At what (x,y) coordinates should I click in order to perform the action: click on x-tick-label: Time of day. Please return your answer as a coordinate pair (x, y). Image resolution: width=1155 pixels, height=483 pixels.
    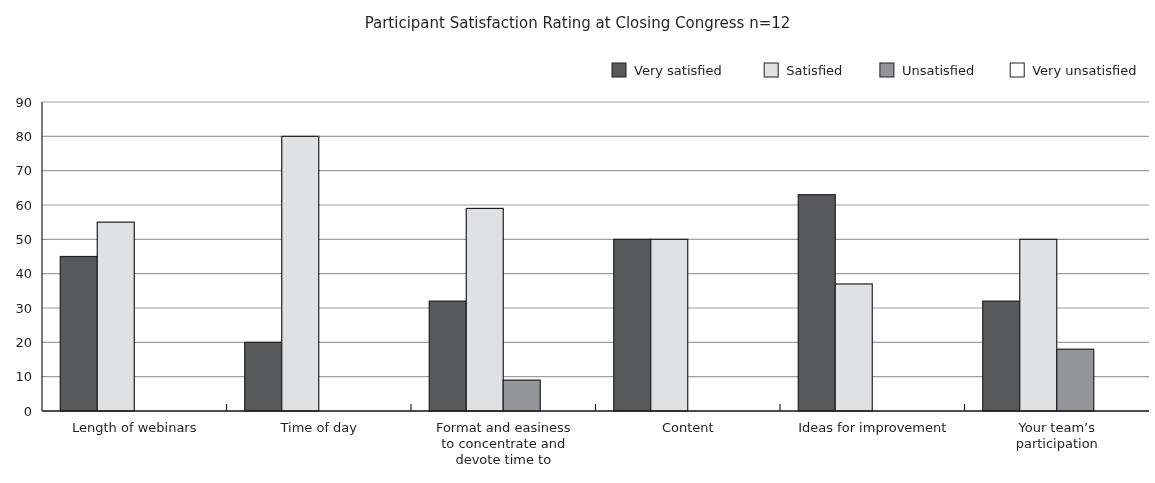
    Looking at the image, I should click on (318, 427).